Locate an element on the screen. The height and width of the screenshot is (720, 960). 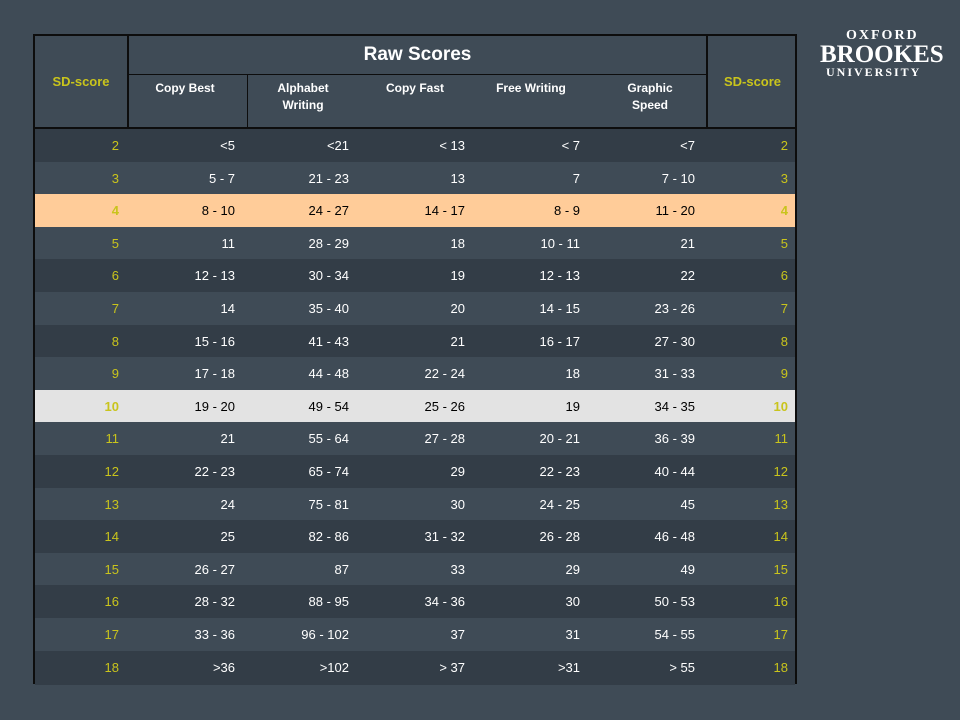
graphic-speed-cell: 45 is located at coordinates (687, 504).